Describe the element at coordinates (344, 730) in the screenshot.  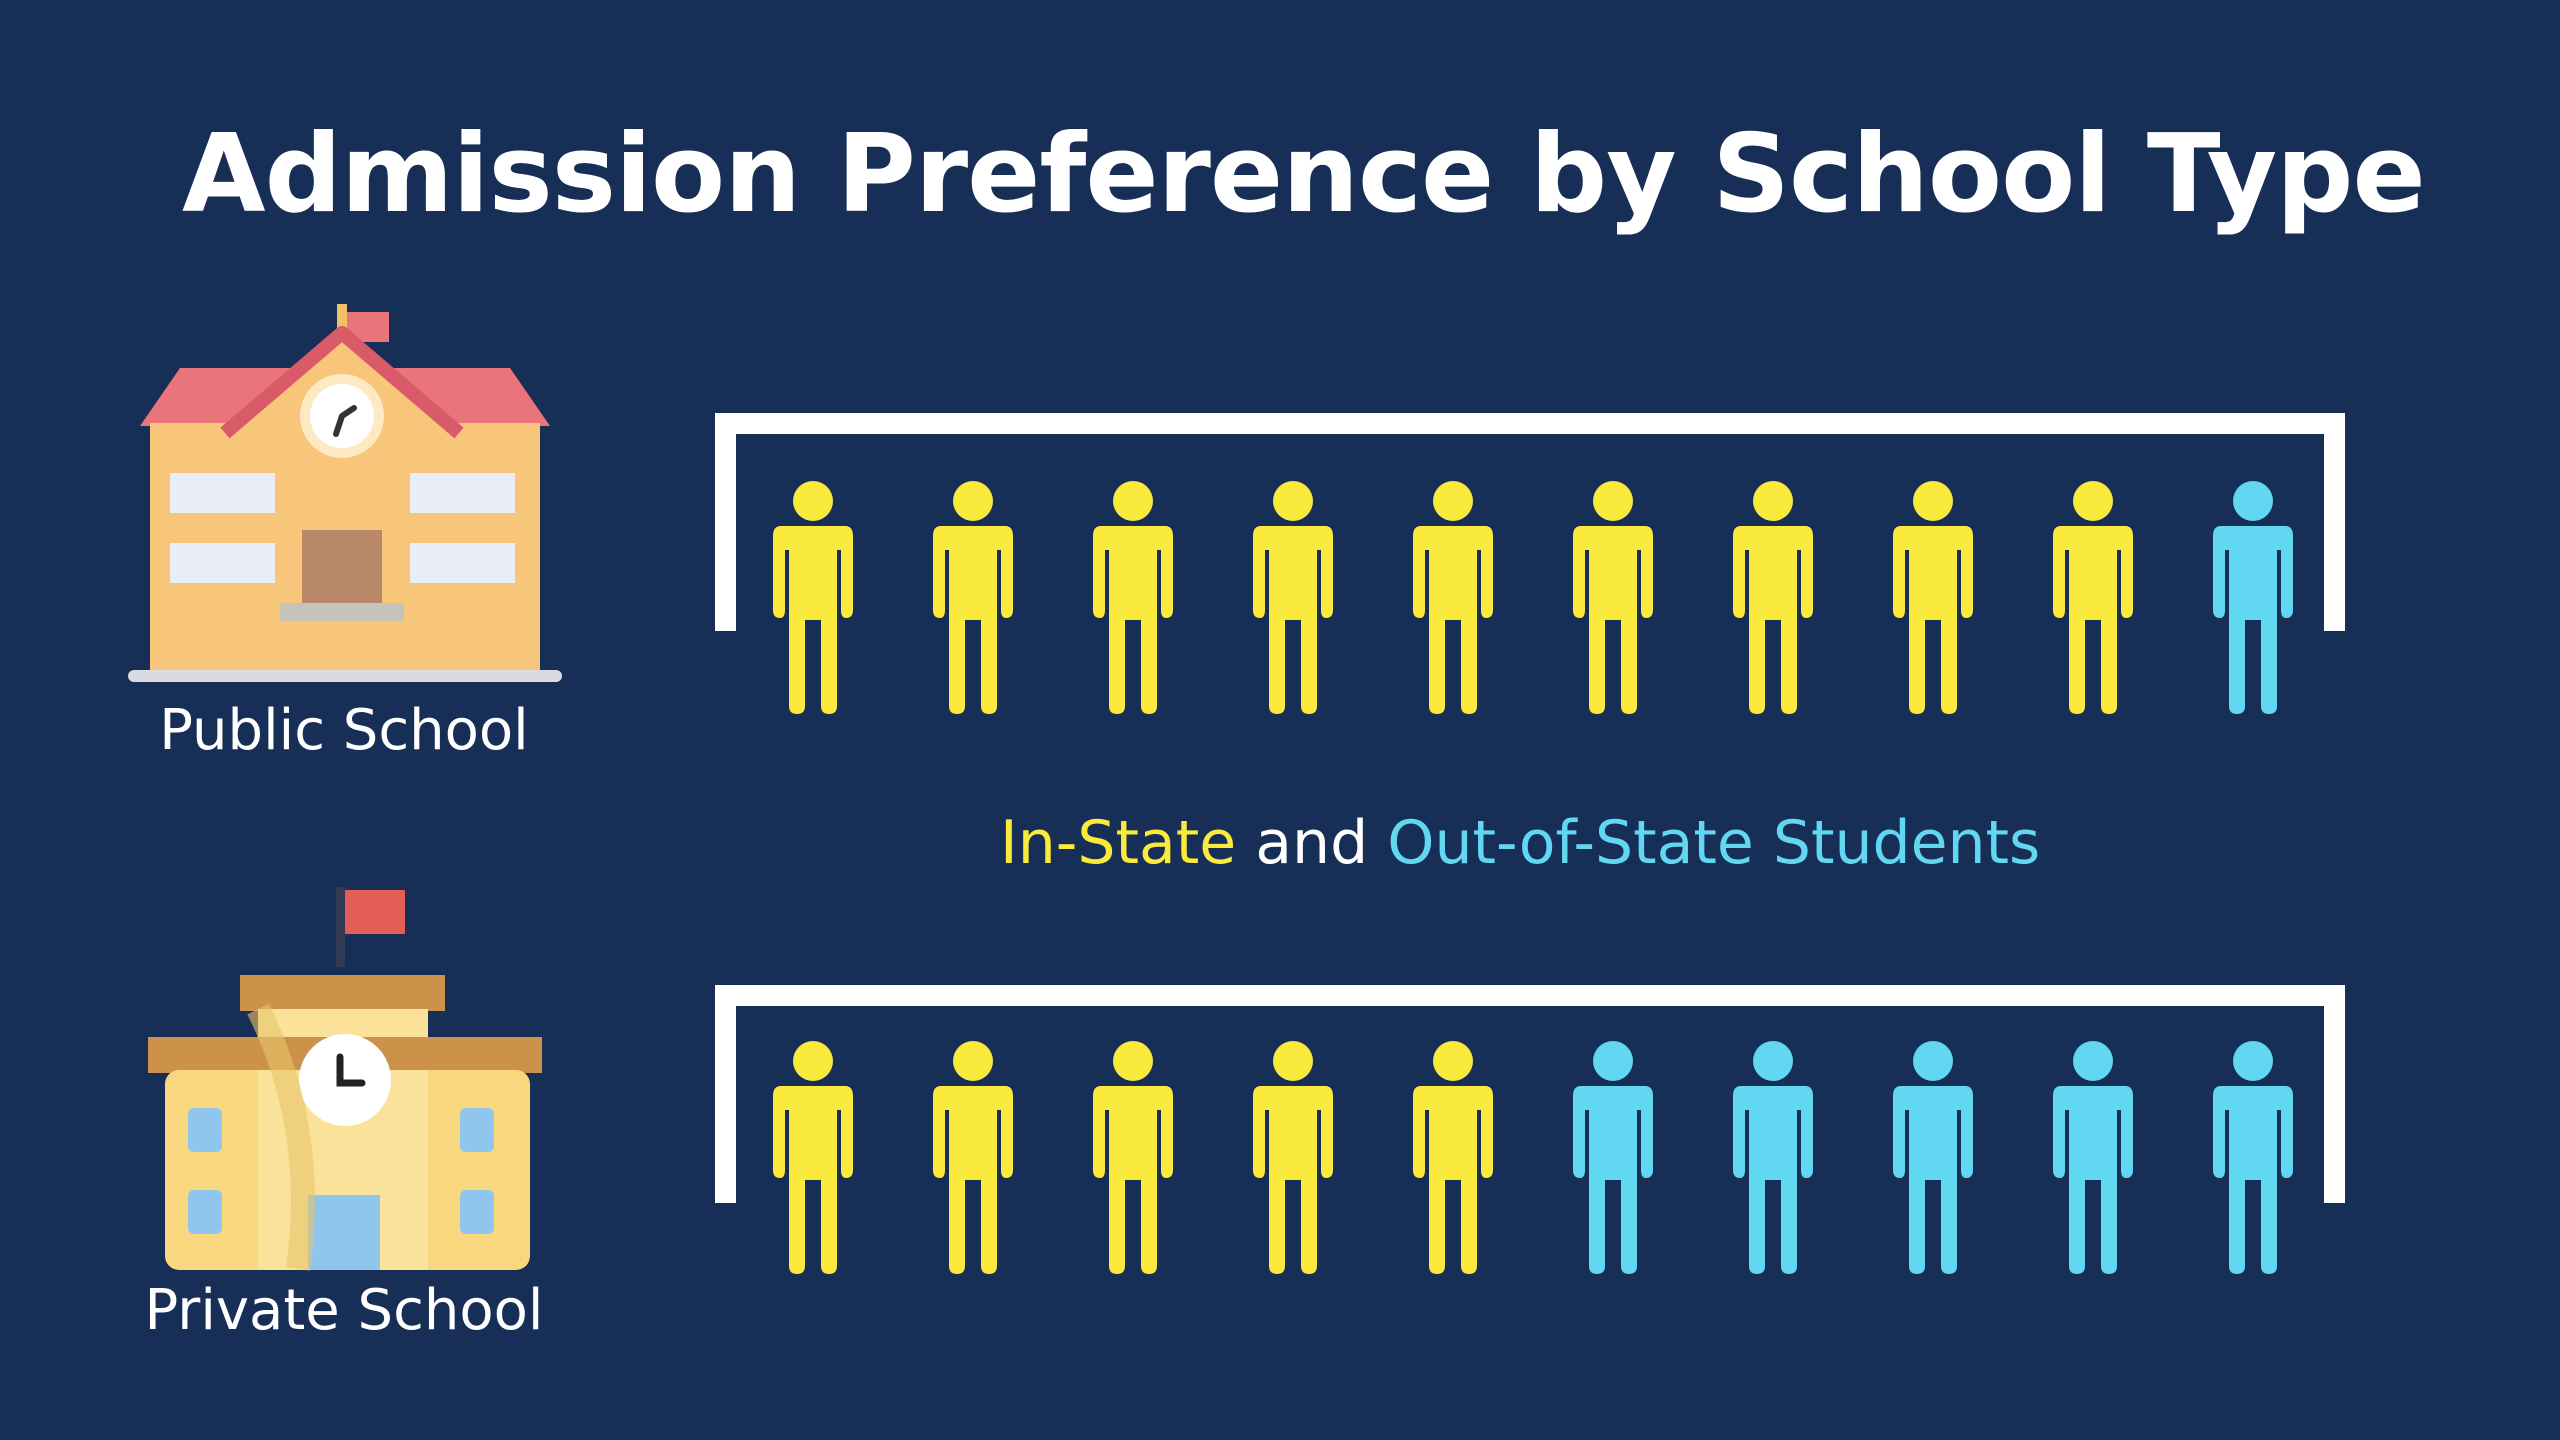
I see `public-school-label: Public School` at that location.